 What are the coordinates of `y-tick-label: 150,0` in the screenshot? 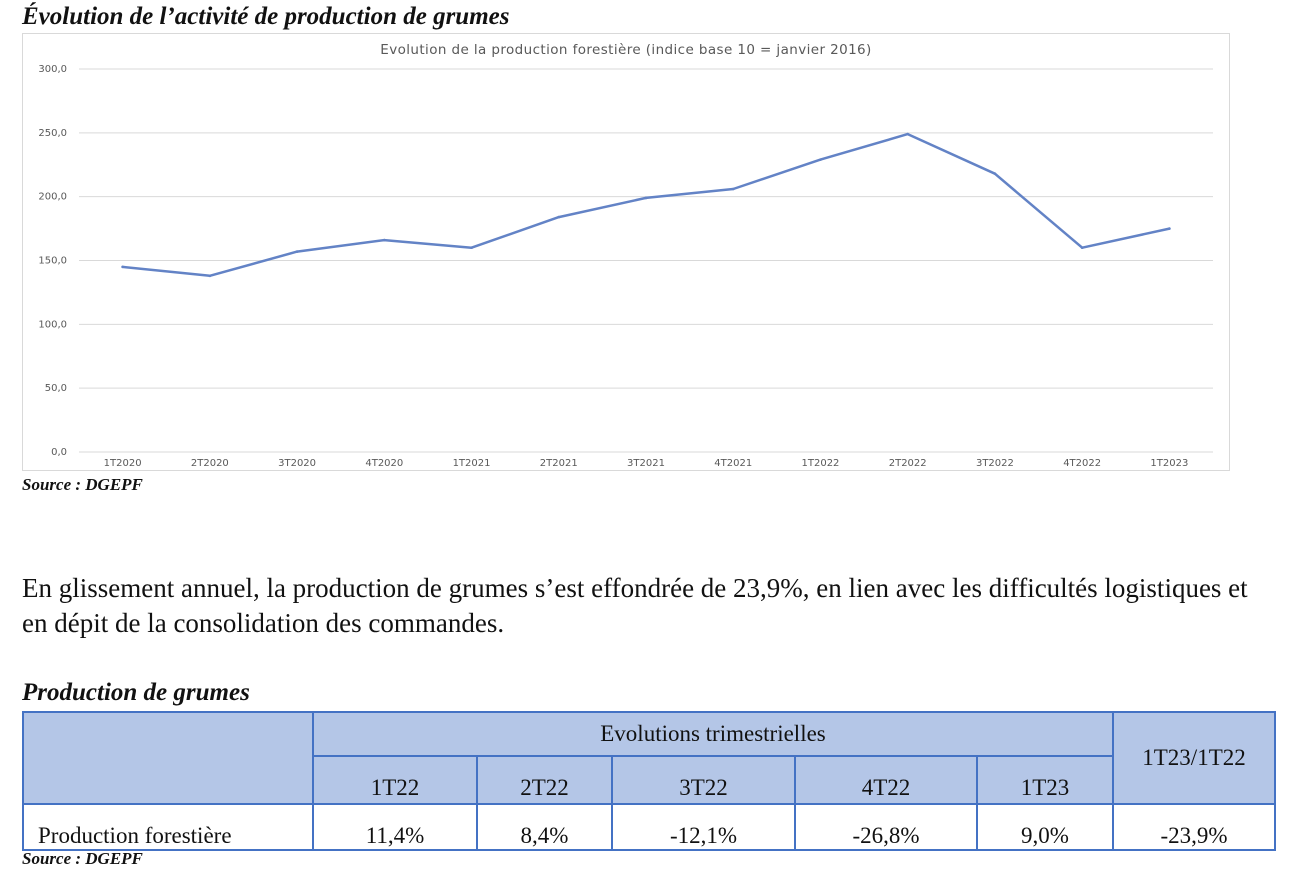 It's located at (52, 261).